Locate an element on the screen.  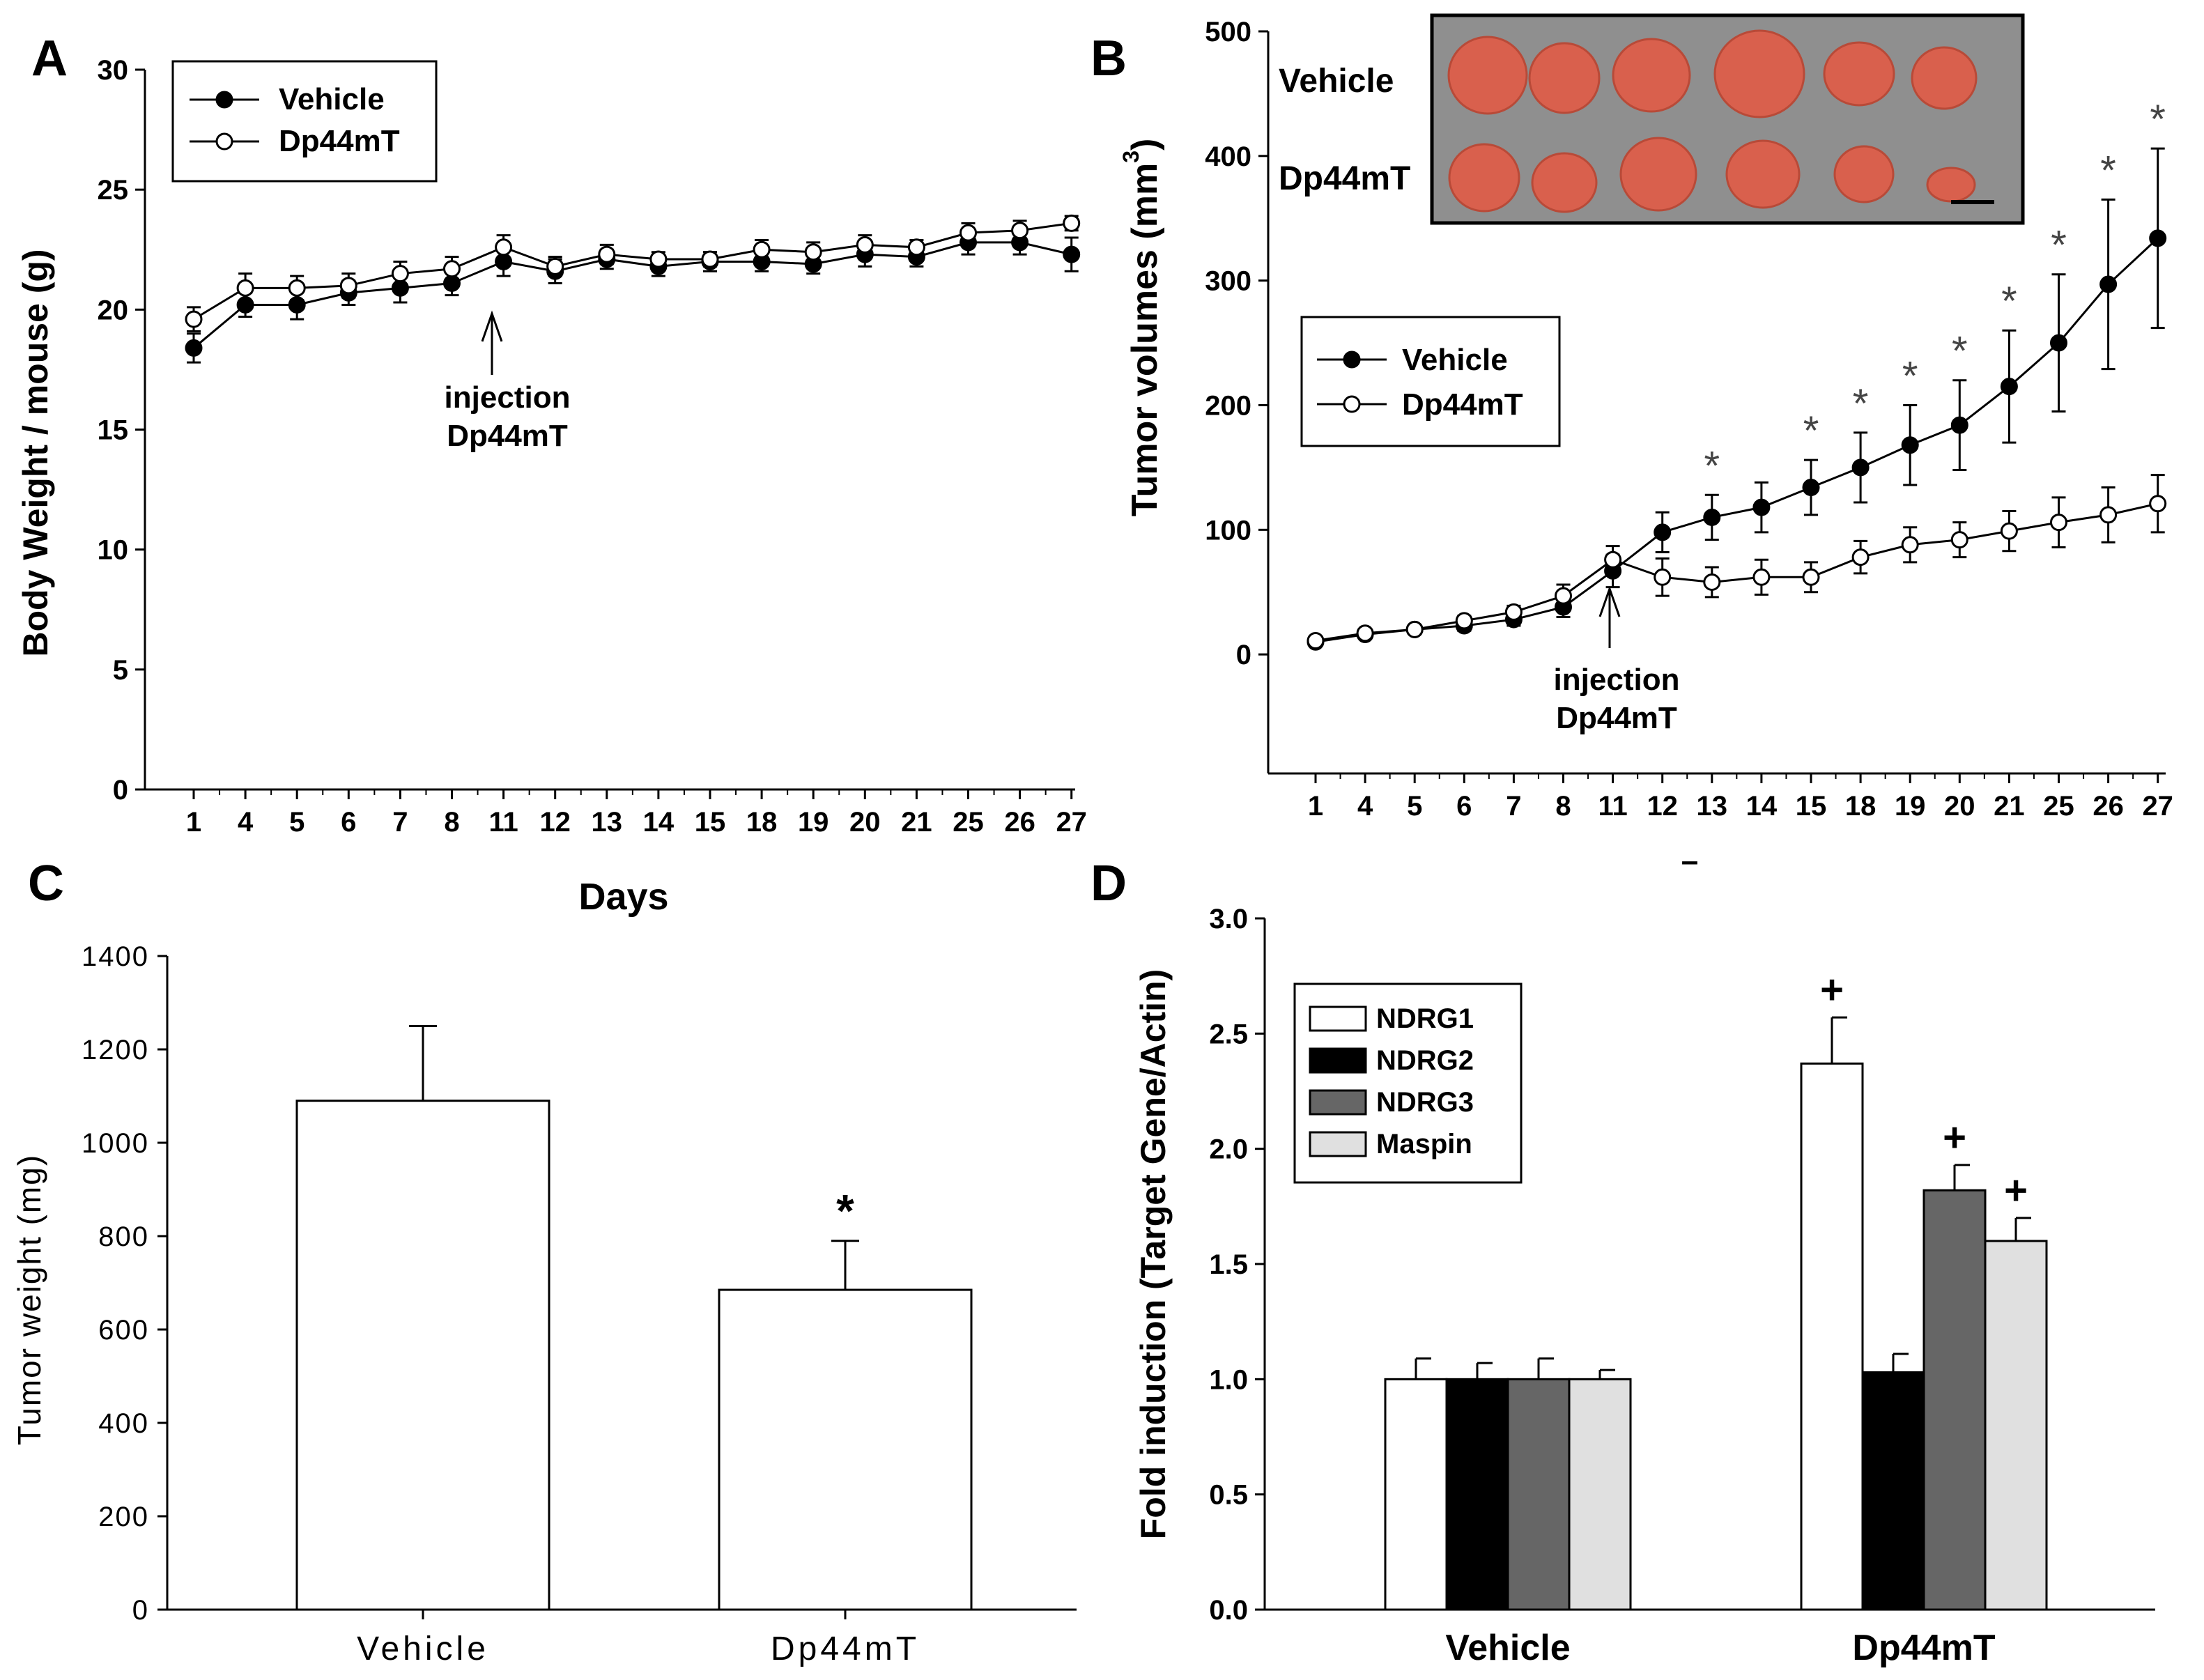
y-tick-label: 30 is located at coordinates (114, 70).